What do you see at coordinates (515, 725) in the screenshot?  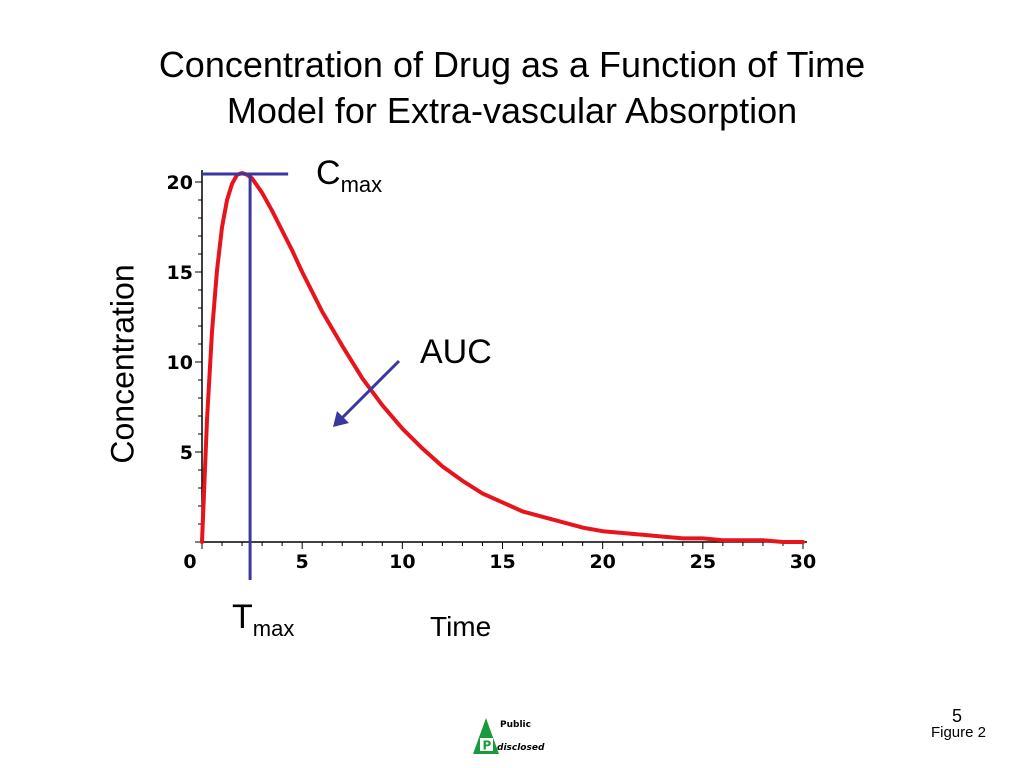 I see `logo-text-public: Public` at bounding box center [515, 725].